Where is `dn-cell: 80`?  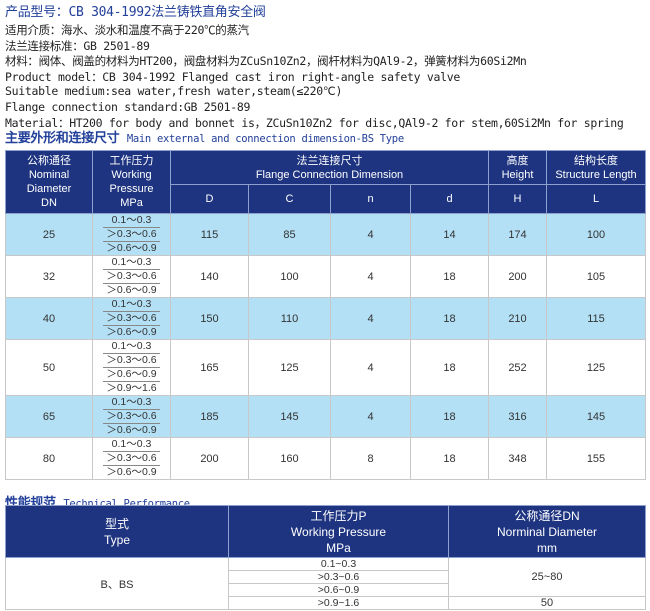 dn-cell: 80 is located at coordinates (49, 458).